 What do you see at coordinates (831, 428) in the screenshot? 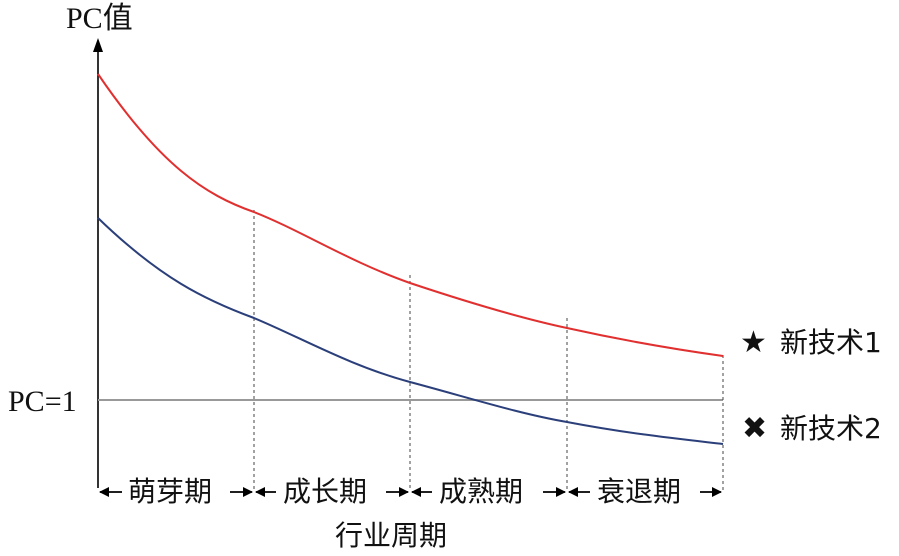
I see `legend-series-2-label: 新技术2` at bounding box center [831, 428].